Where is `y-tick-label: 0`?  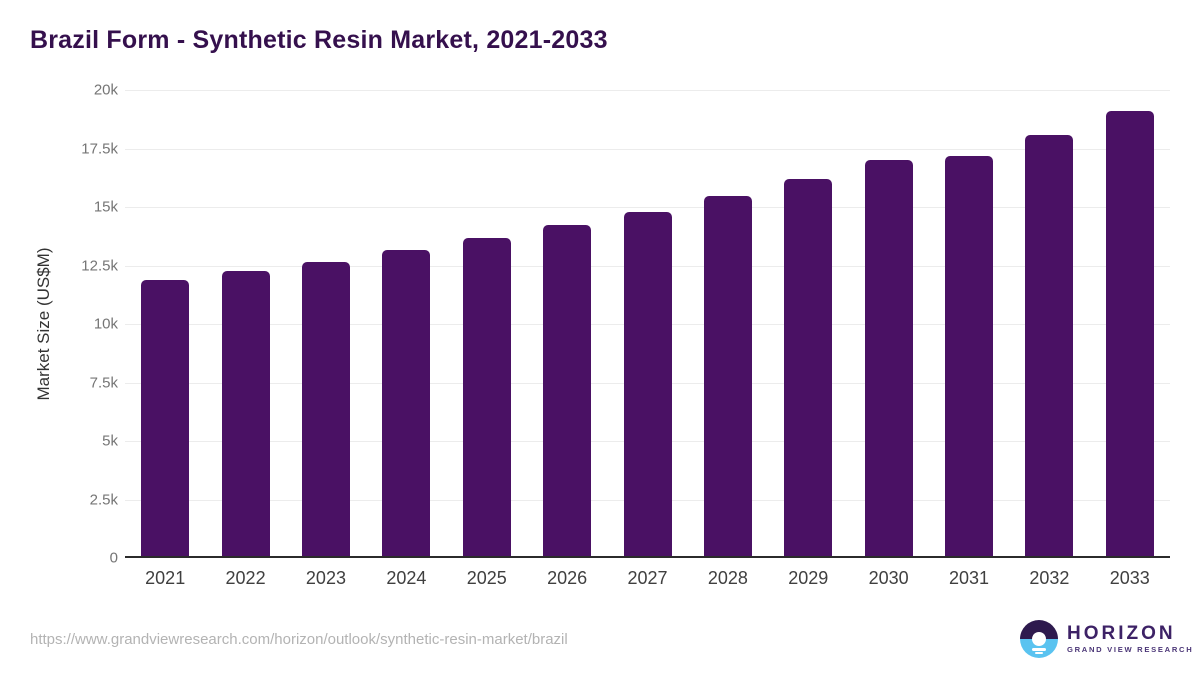 y-tick-label: 0 is located at coordinates (113, 558).